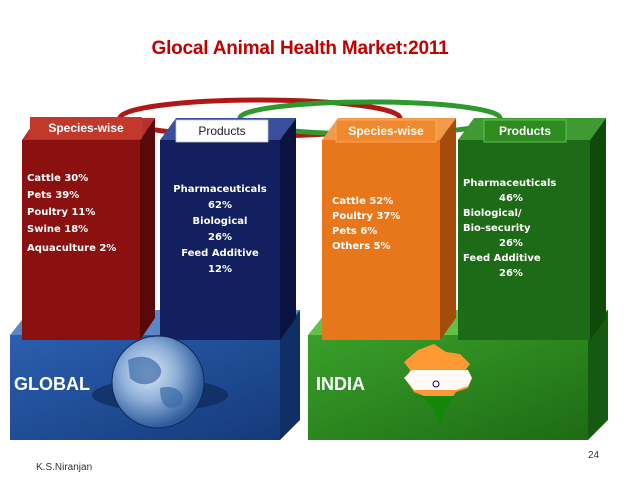  What do you see at coordinates (53, 195) in the screenshot?
I see `global-species-item: Pets 39%` at bounding box center [53, 195].